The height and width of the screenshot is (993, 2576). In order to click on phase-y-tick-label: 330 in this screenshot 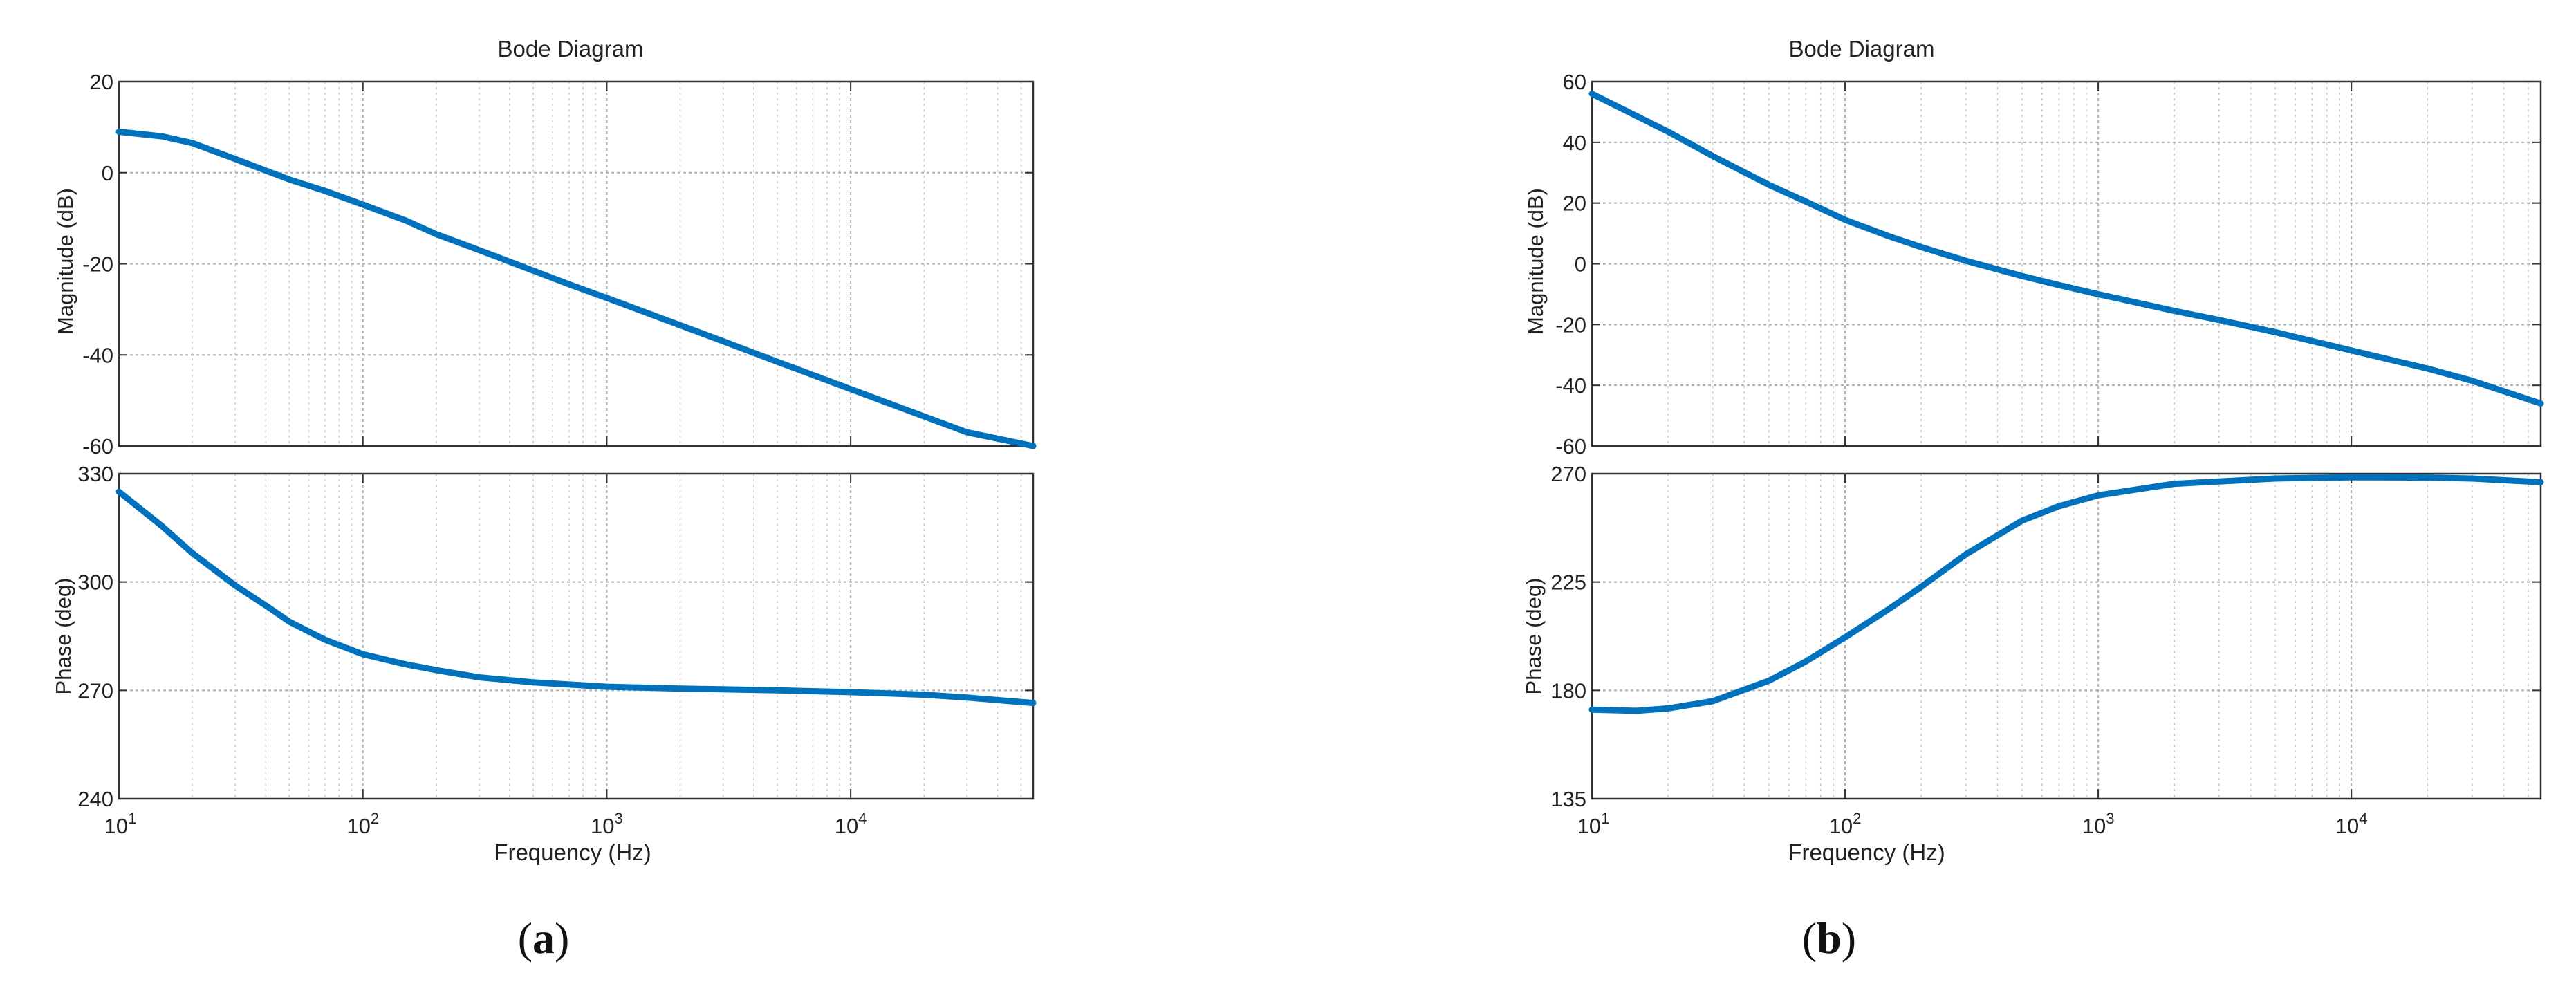, I will do `click(95, 474)`.